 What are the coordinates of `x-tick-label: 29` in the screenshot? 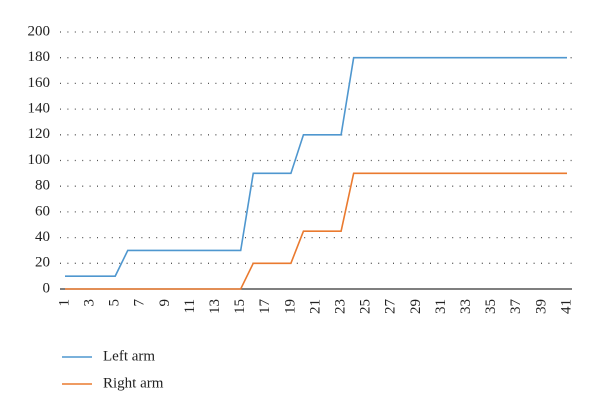 It's located at (416, 306).